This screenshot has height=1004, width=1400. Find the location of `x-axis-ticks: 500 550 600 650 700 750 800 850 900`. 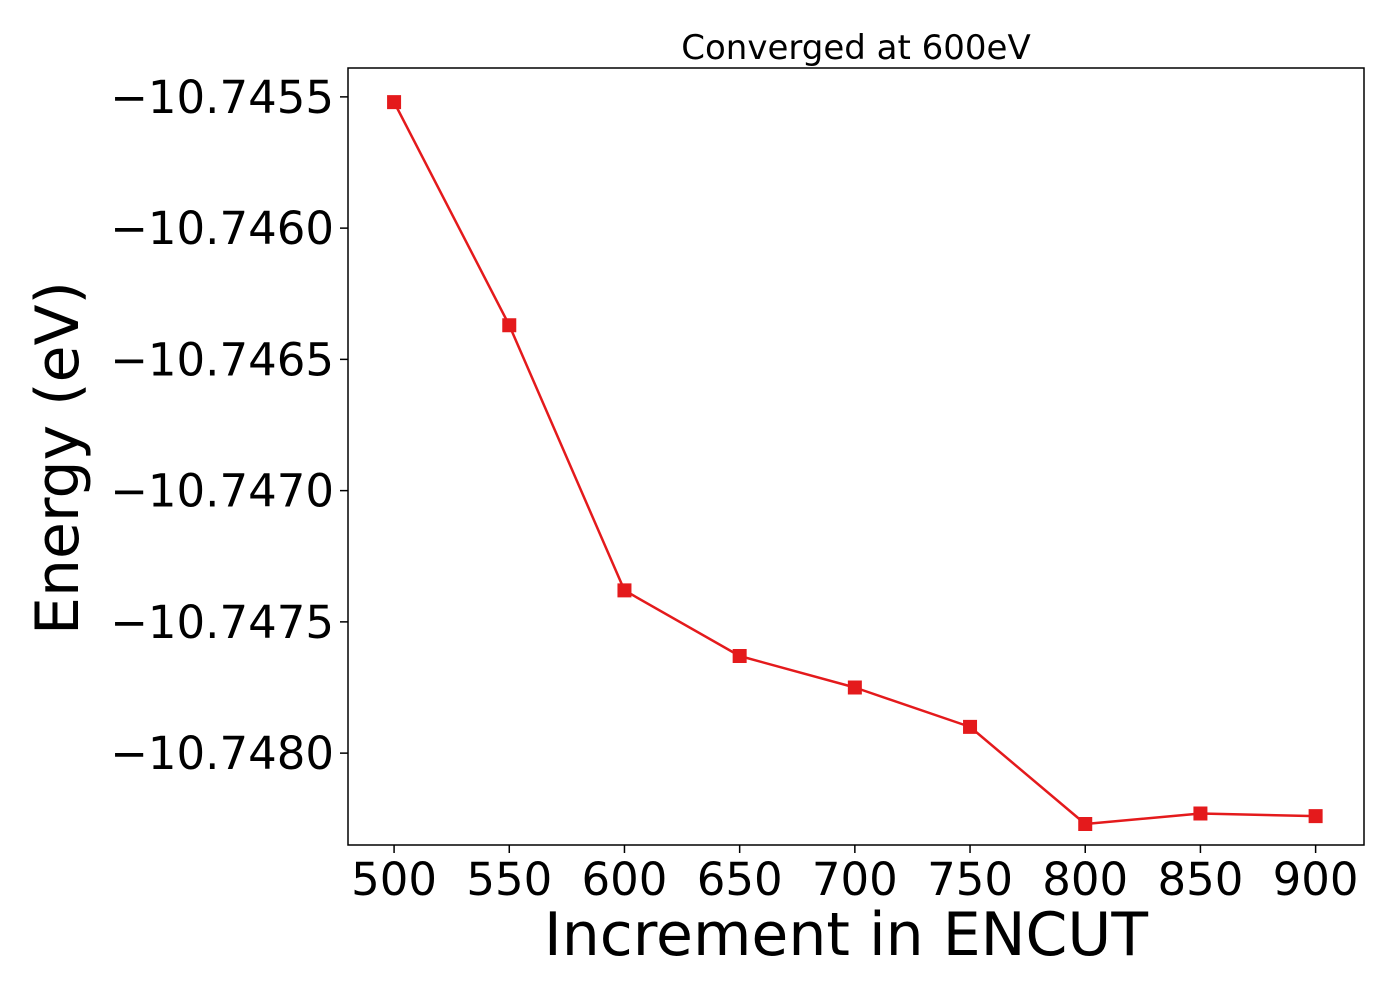

x-axis-ticks: 500 550 600 650 700 750 800 850 900 is located at coordinates (855, 875).